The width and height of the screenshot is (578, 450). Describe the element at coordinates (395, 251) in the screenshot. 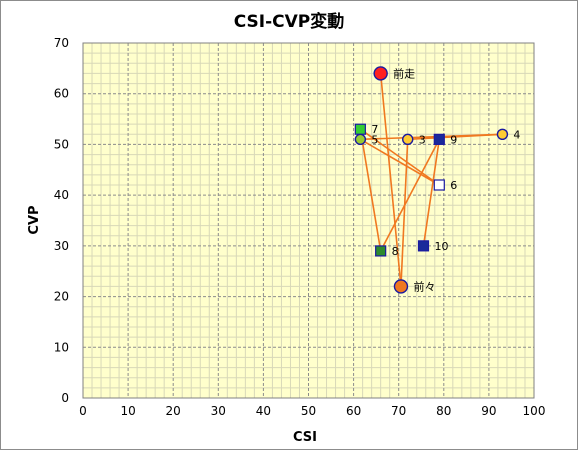

I see `point-label-8: 8` at that location.